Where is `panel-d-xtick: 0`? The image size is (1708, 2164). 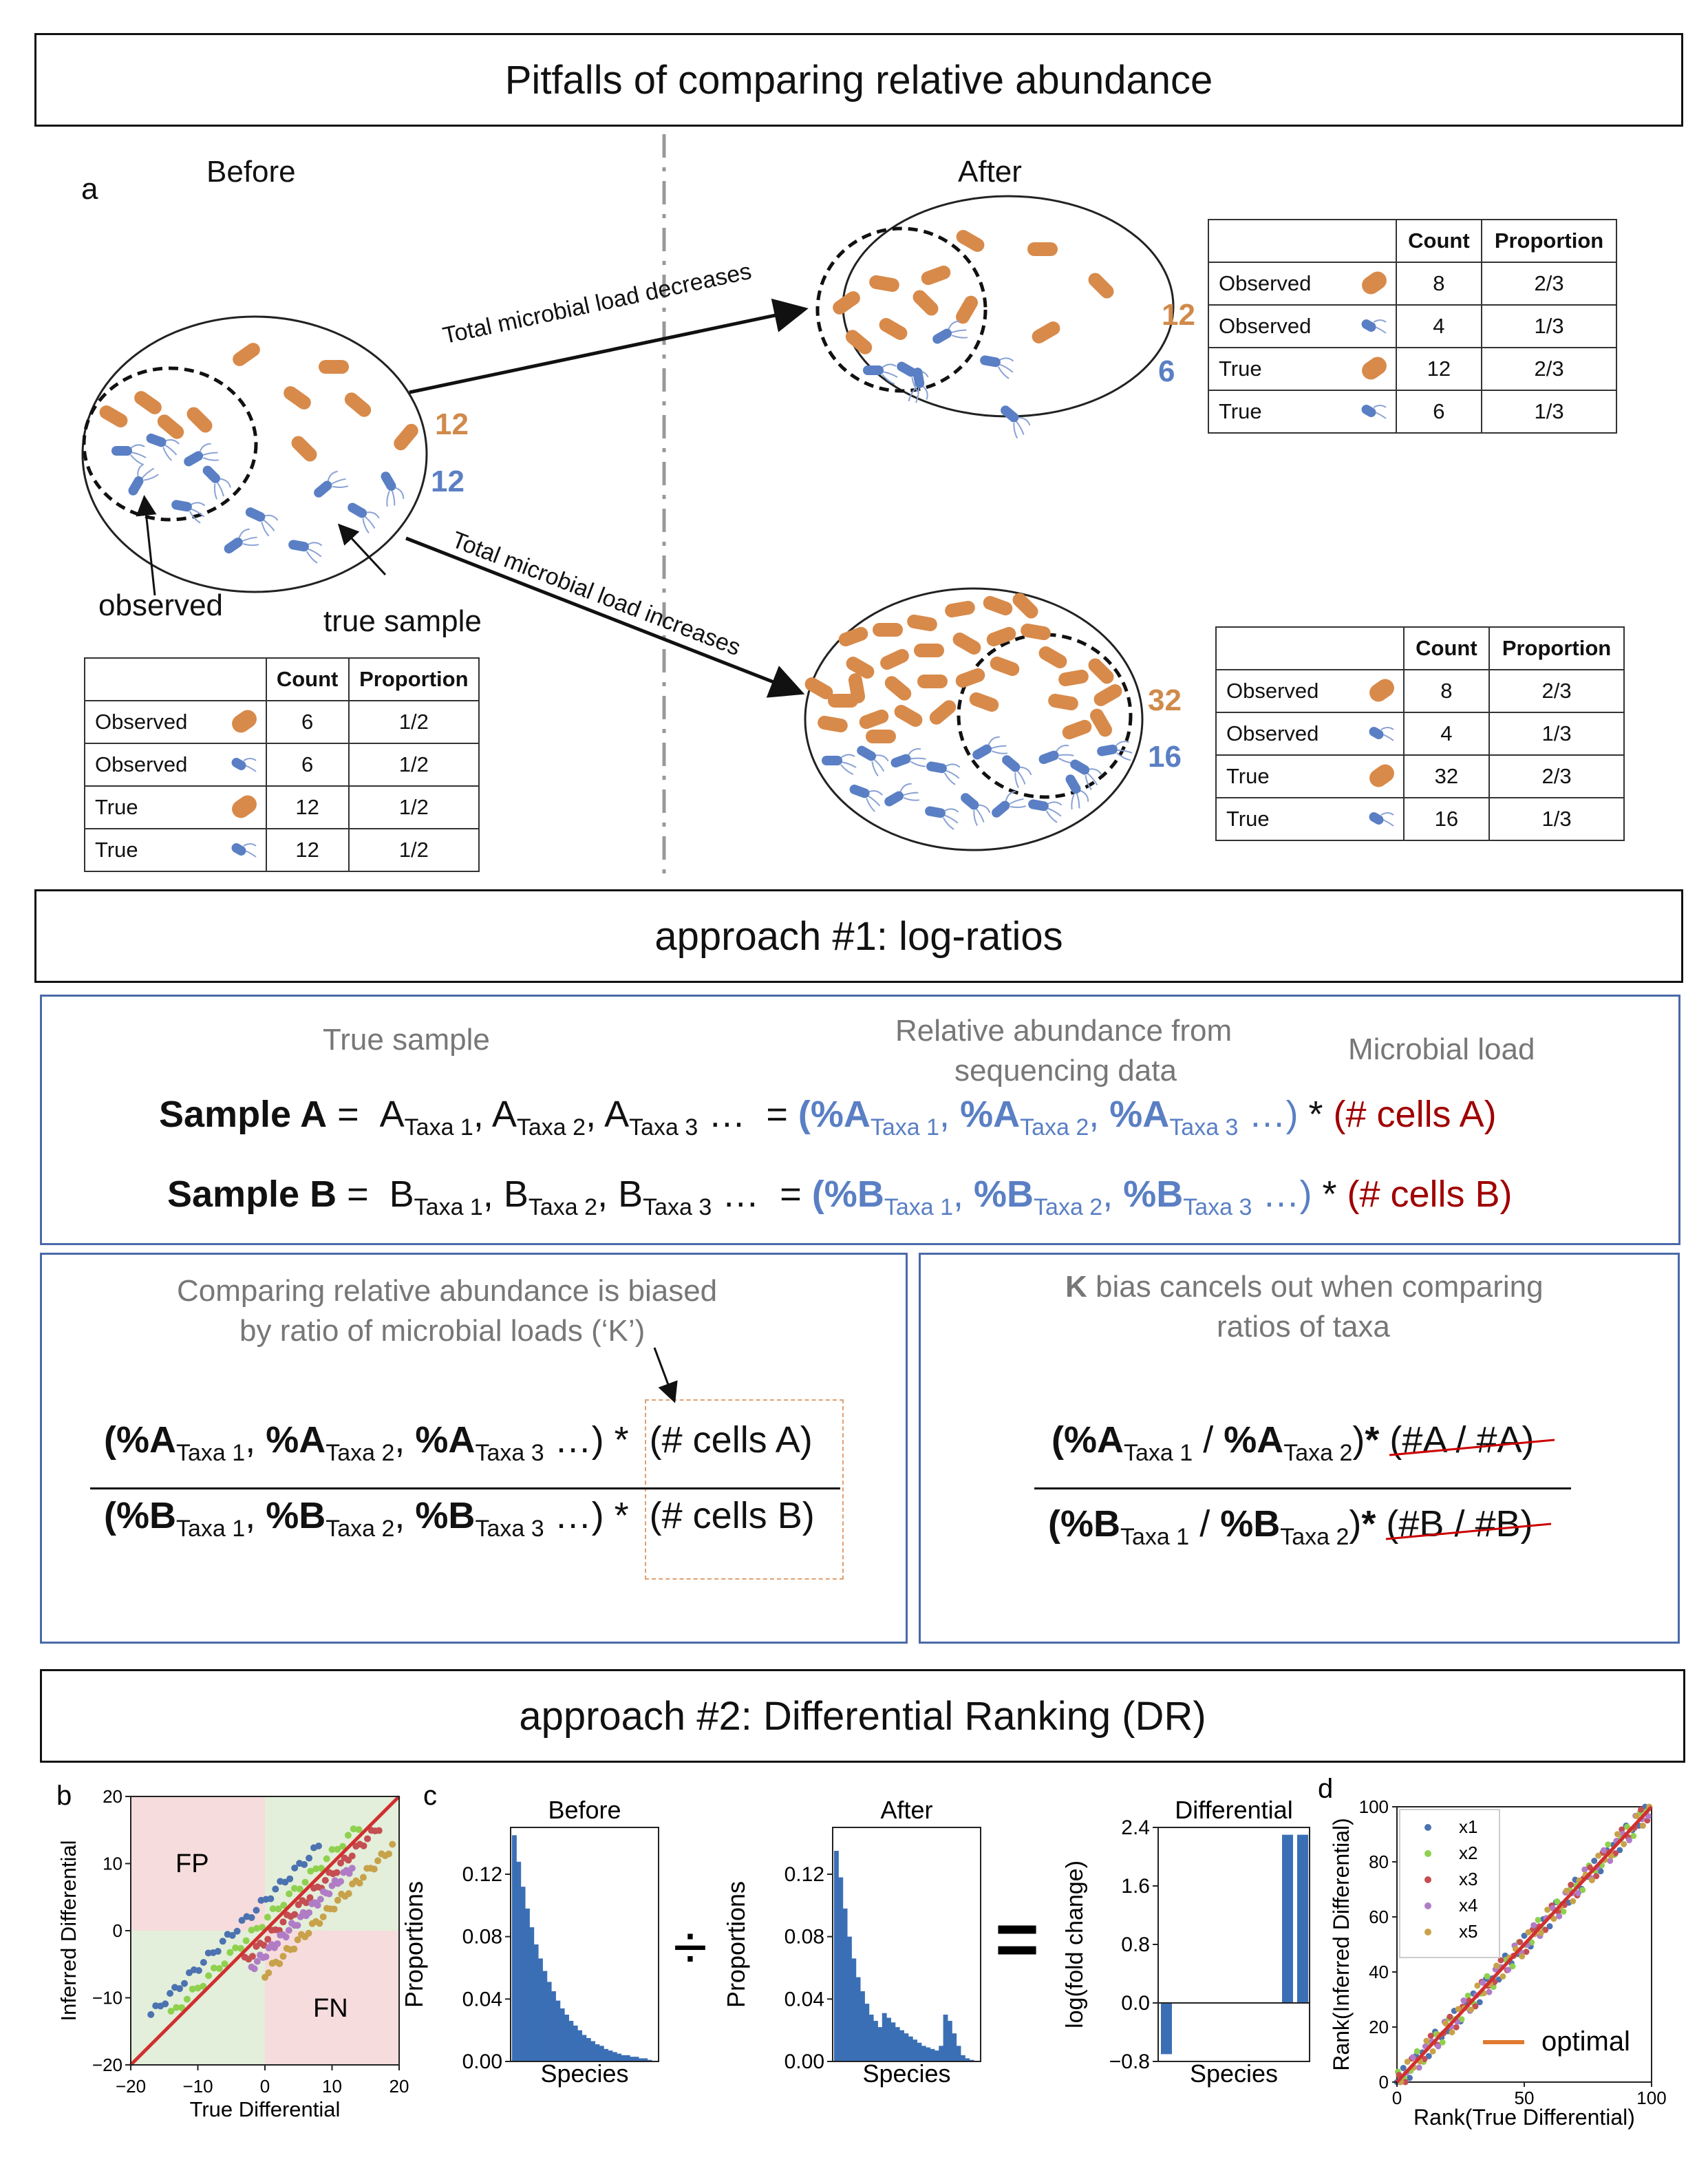
panel-d-xtick: 0 is located at coordinates (1397, 2098).